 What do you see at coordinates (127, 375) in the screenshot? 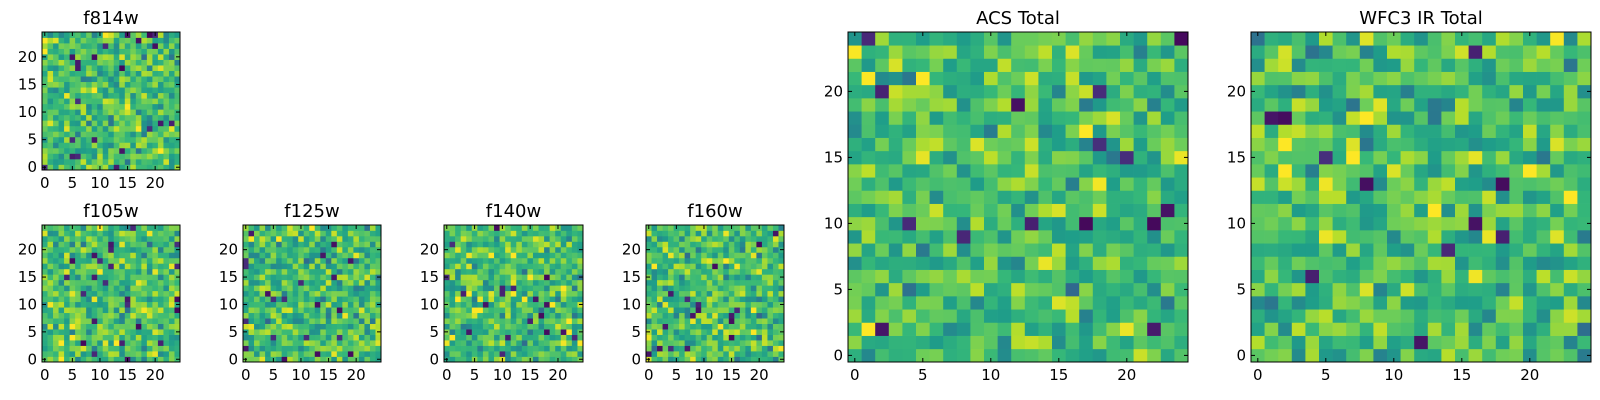
I see `x-tick-label: 15` at bounding box center [127, 375].